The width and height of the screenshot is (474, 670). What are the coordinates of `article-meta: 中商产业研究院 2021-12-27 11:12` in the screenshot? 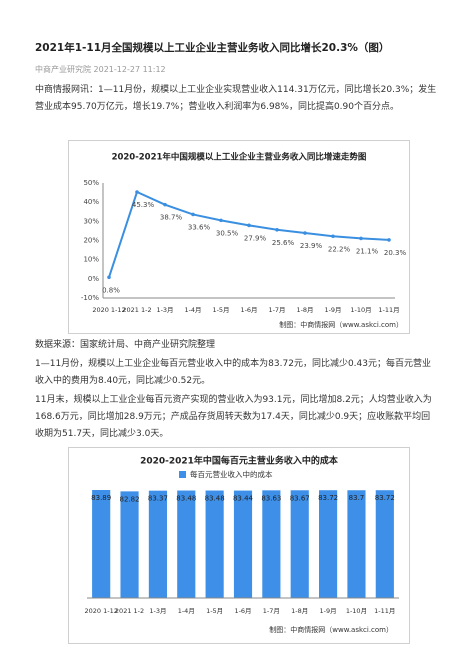 It's located at (100, 69).